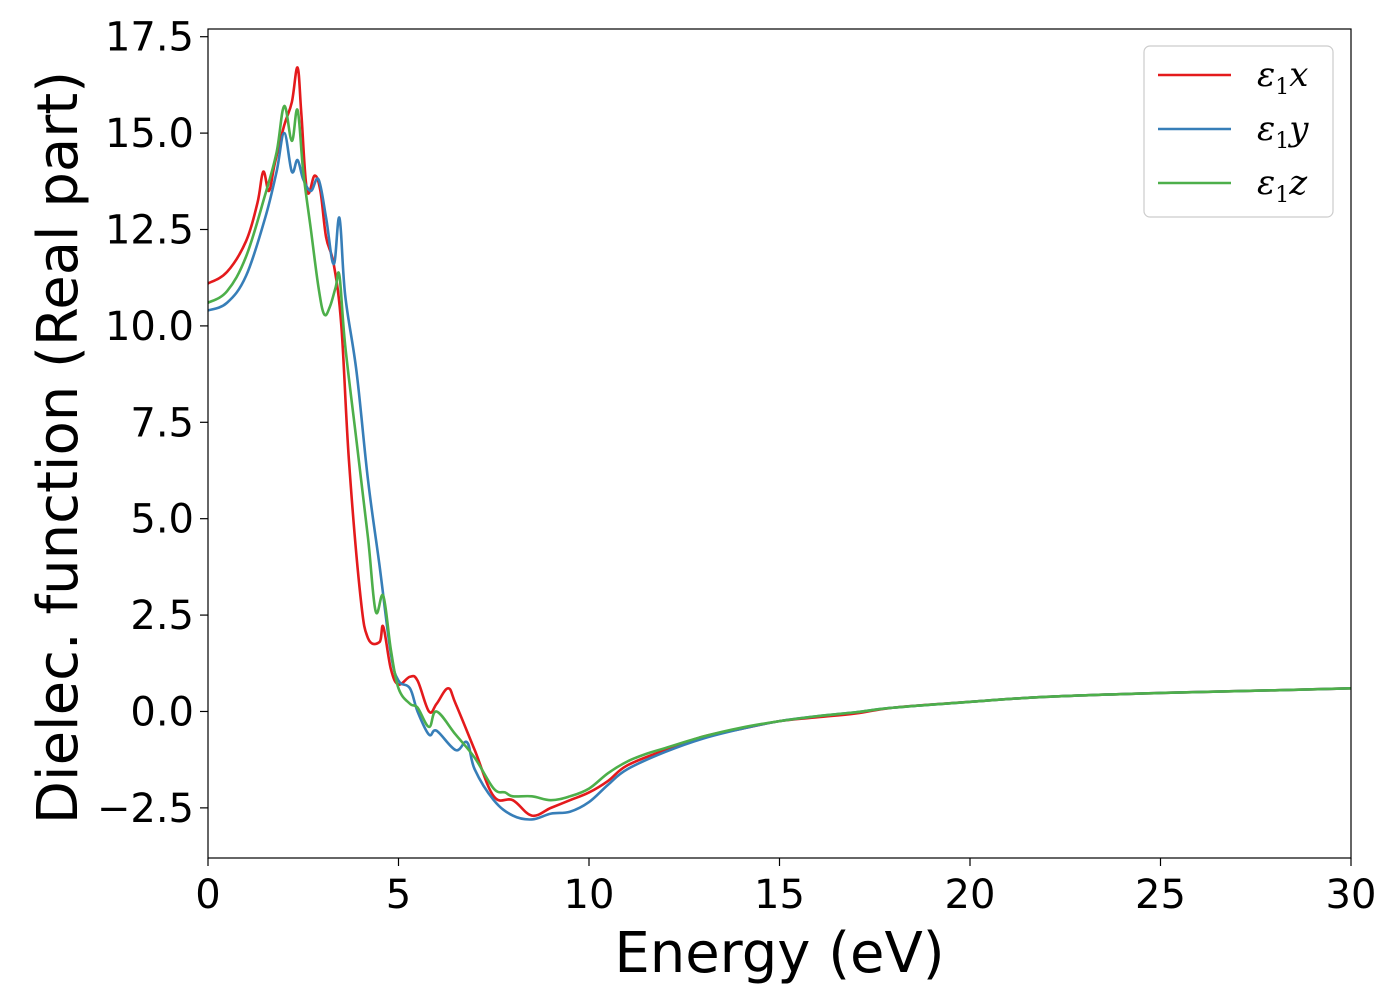 The height and width of the screenshot is (1000, 1400). I want to click on y-tick-label: −2.5, so click(145, 809).